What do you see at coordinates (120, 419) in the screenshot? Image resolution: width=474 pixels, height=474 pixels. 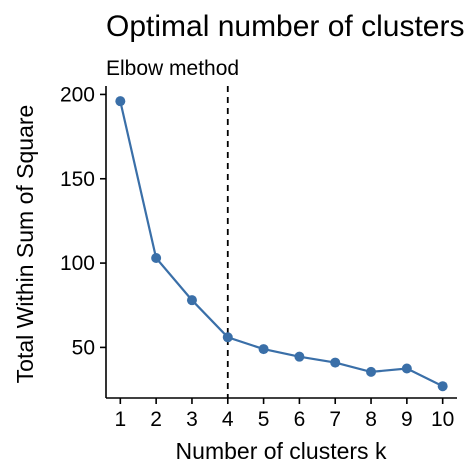 I see `x-tick-label: 1` at bounding box center [120, 419].